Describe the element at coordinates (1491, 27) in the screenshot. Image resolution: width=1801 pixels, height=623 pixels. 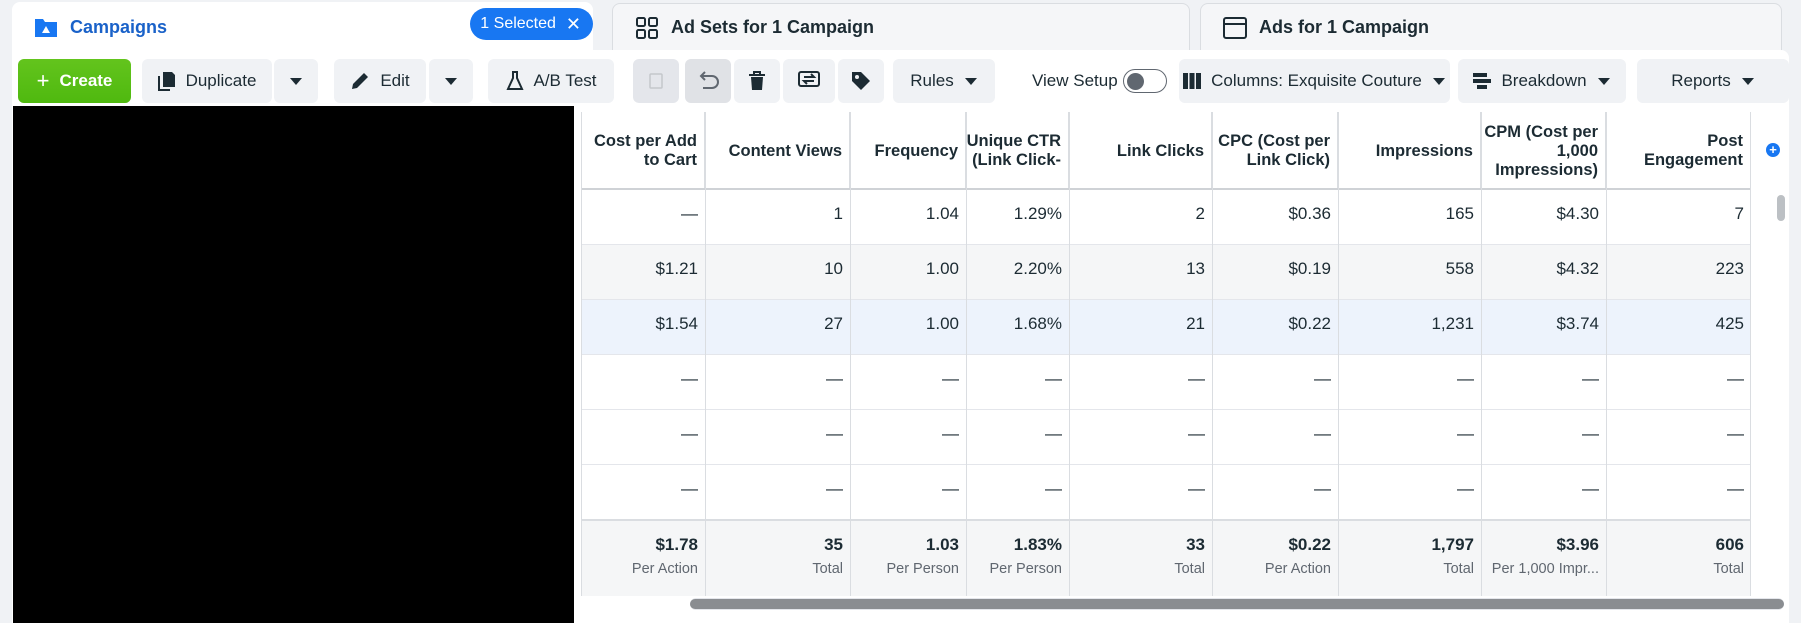
I see `tab-ads: Ads for 1 Campaign` at that location.